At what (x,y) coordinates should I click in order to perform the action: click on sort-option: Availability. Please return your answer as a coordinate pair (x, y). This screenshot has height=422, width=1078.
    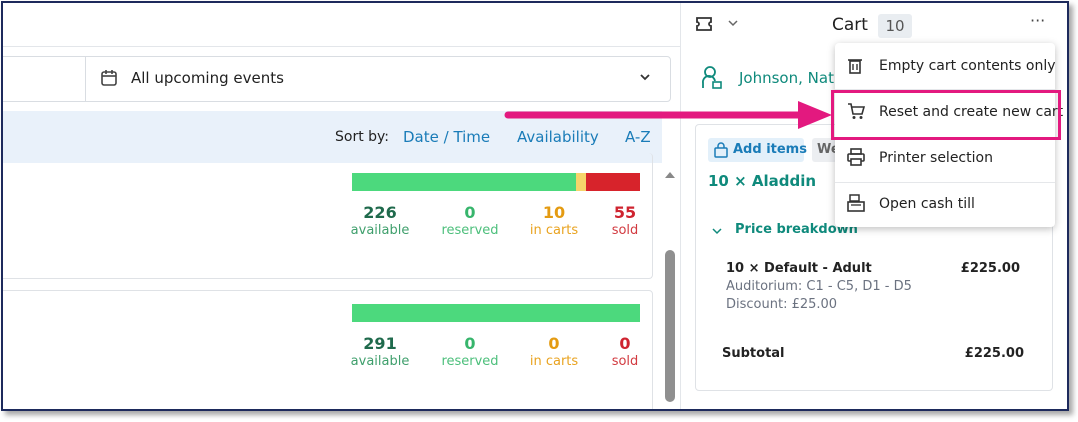
    Looking at the image, I should click on (558, 137).